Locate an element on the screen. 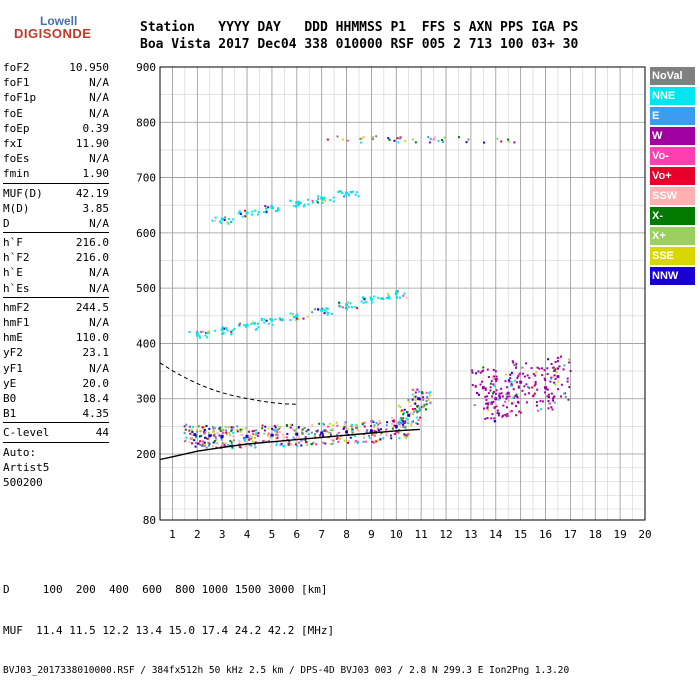 This screenshot has height=691, width=700. param-value: N/A is located at coordinates (99, 223).